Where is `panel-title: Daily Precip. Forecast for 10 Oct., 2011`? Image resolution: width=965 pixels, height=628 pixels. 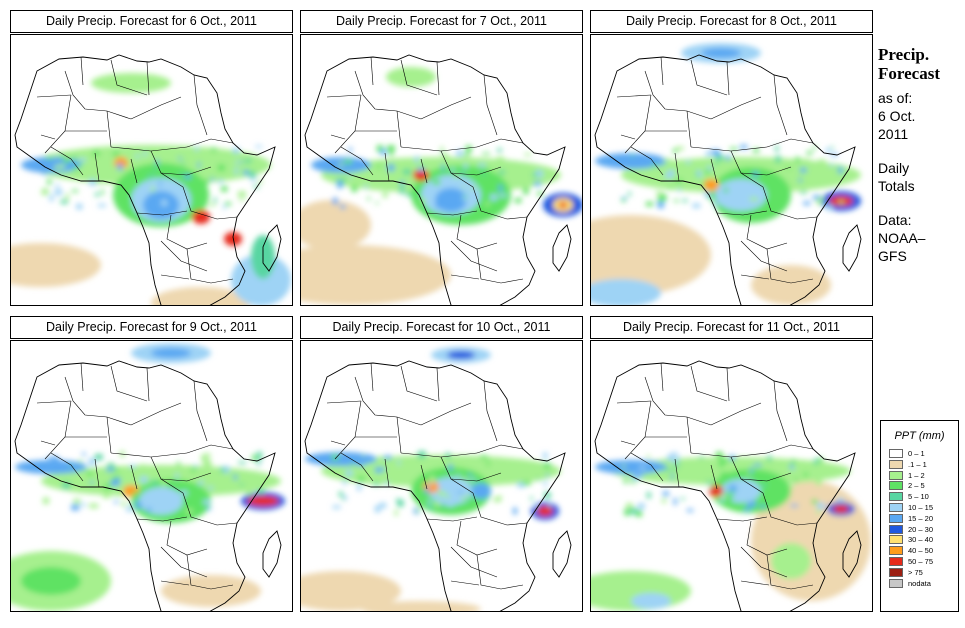
panel-title: Daily Precip. Forecast for 10 Oct., 2011 is located at coordinates (441, 327).